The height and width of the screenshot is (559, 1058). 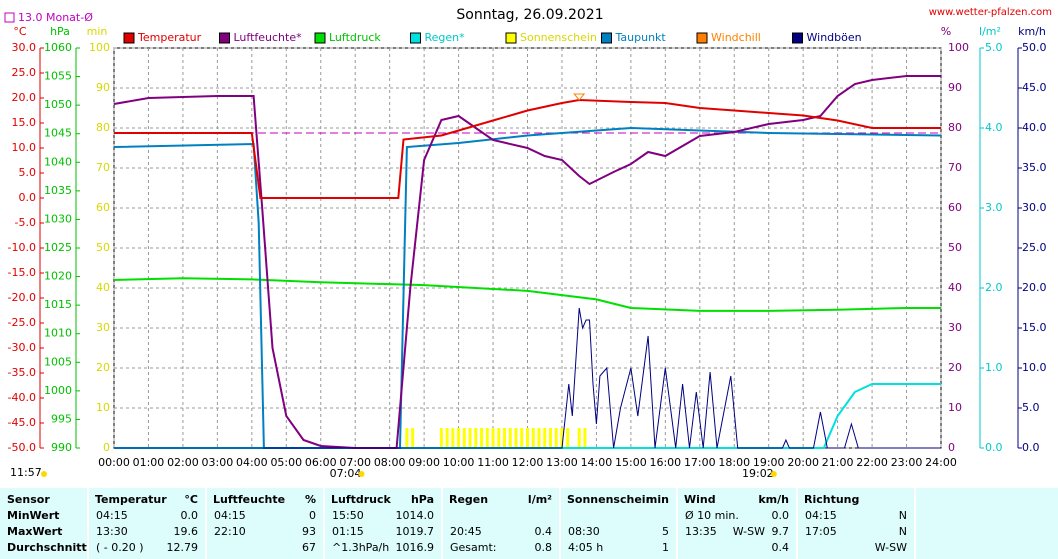 I want to click on axis-title: l/m², so click(x=990, y=31).